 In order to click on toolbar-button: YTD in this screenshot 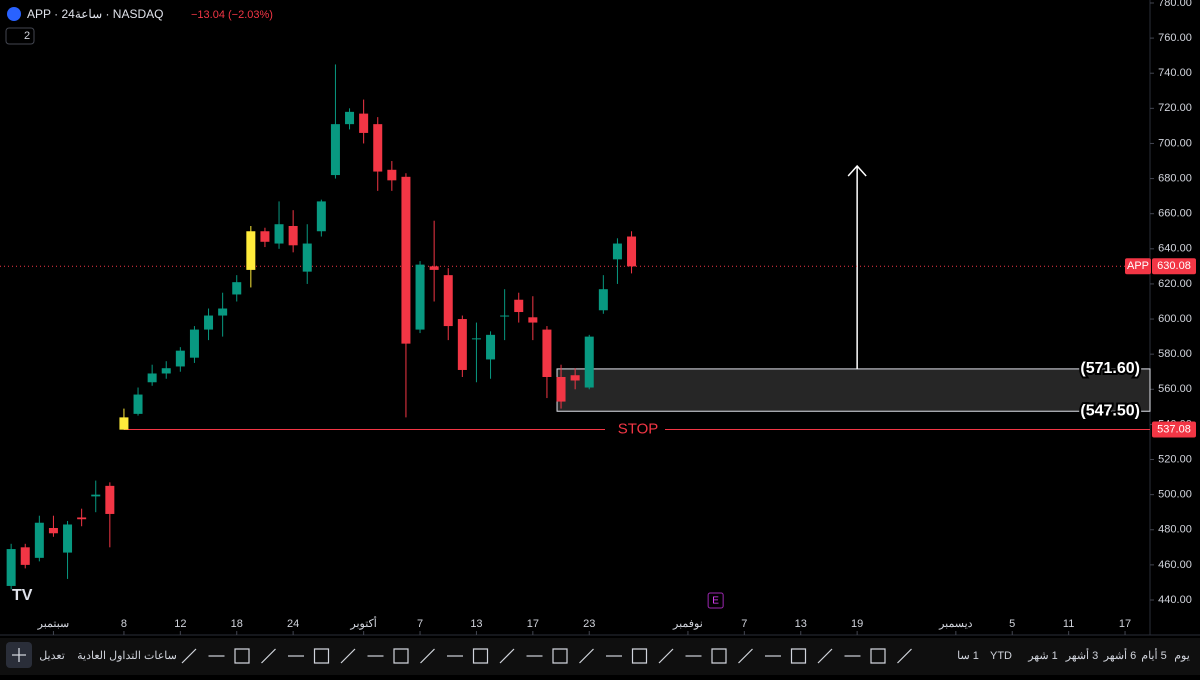, I will do `click(1001, 656)`.